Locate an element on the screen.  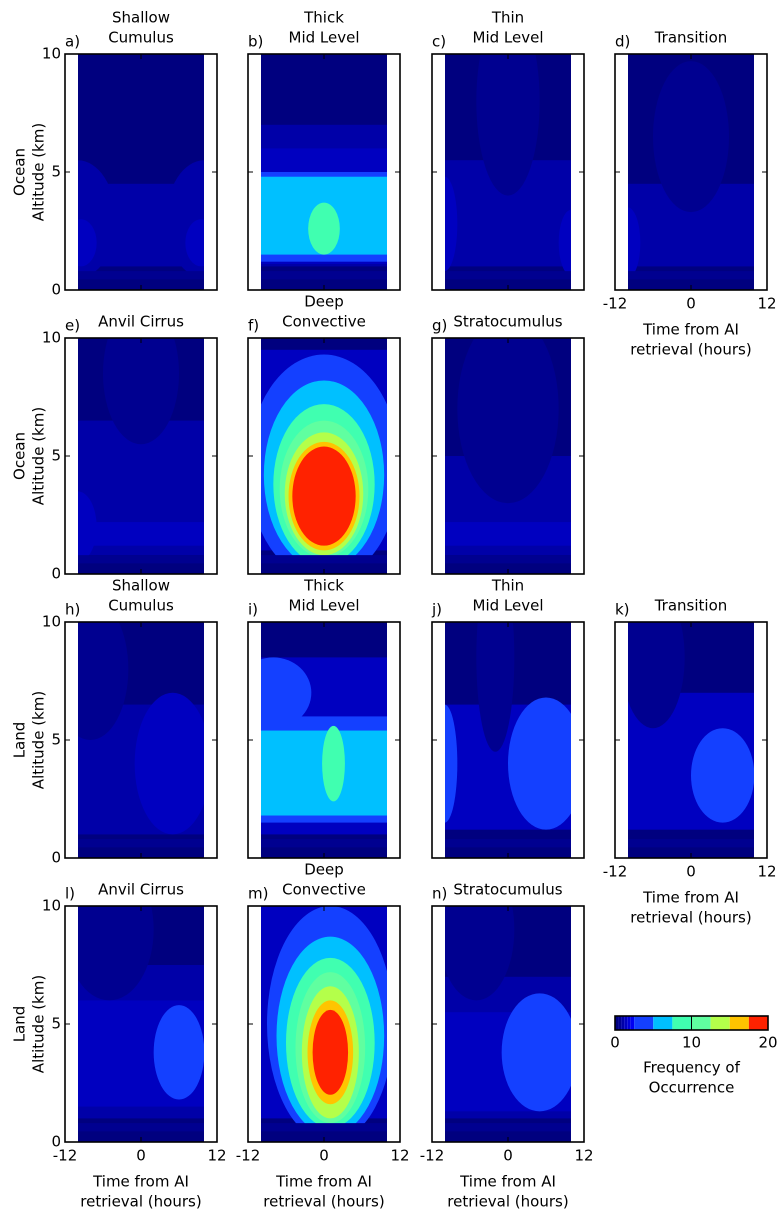
panel-label: j) is located at coordinates (436, 610).